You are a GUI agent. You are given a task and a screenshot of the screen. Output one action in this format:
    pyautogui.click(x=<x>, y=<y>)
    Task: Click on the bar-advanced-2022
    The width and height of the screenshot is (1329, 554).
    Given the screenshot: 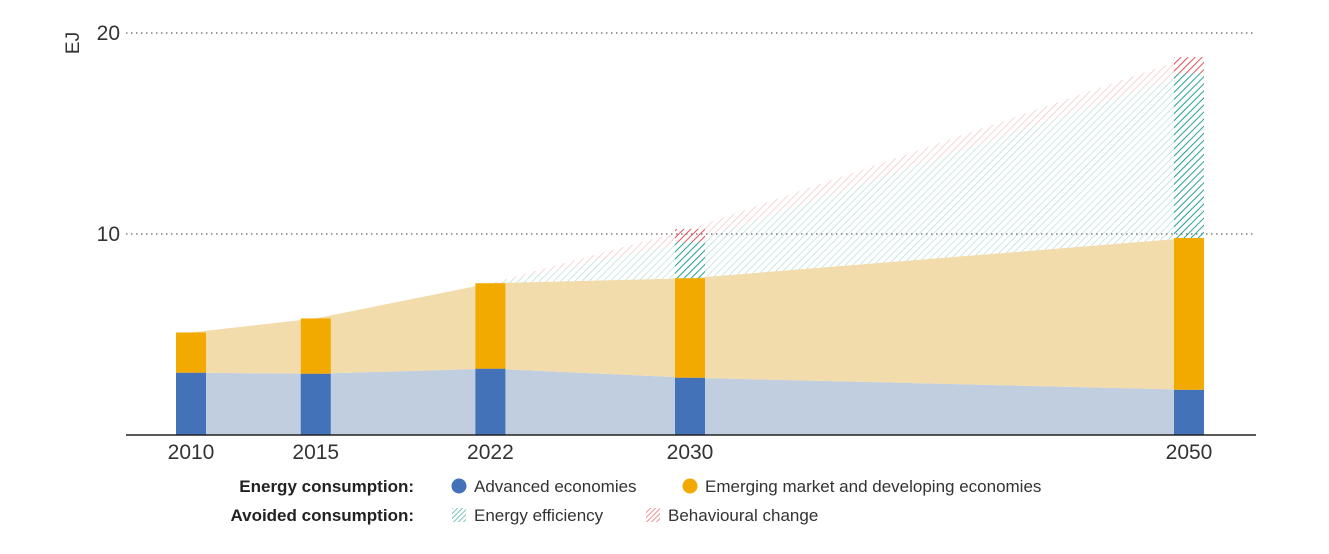 What is the action you would take?
    pyautogui.click(x=490, y=401)
    